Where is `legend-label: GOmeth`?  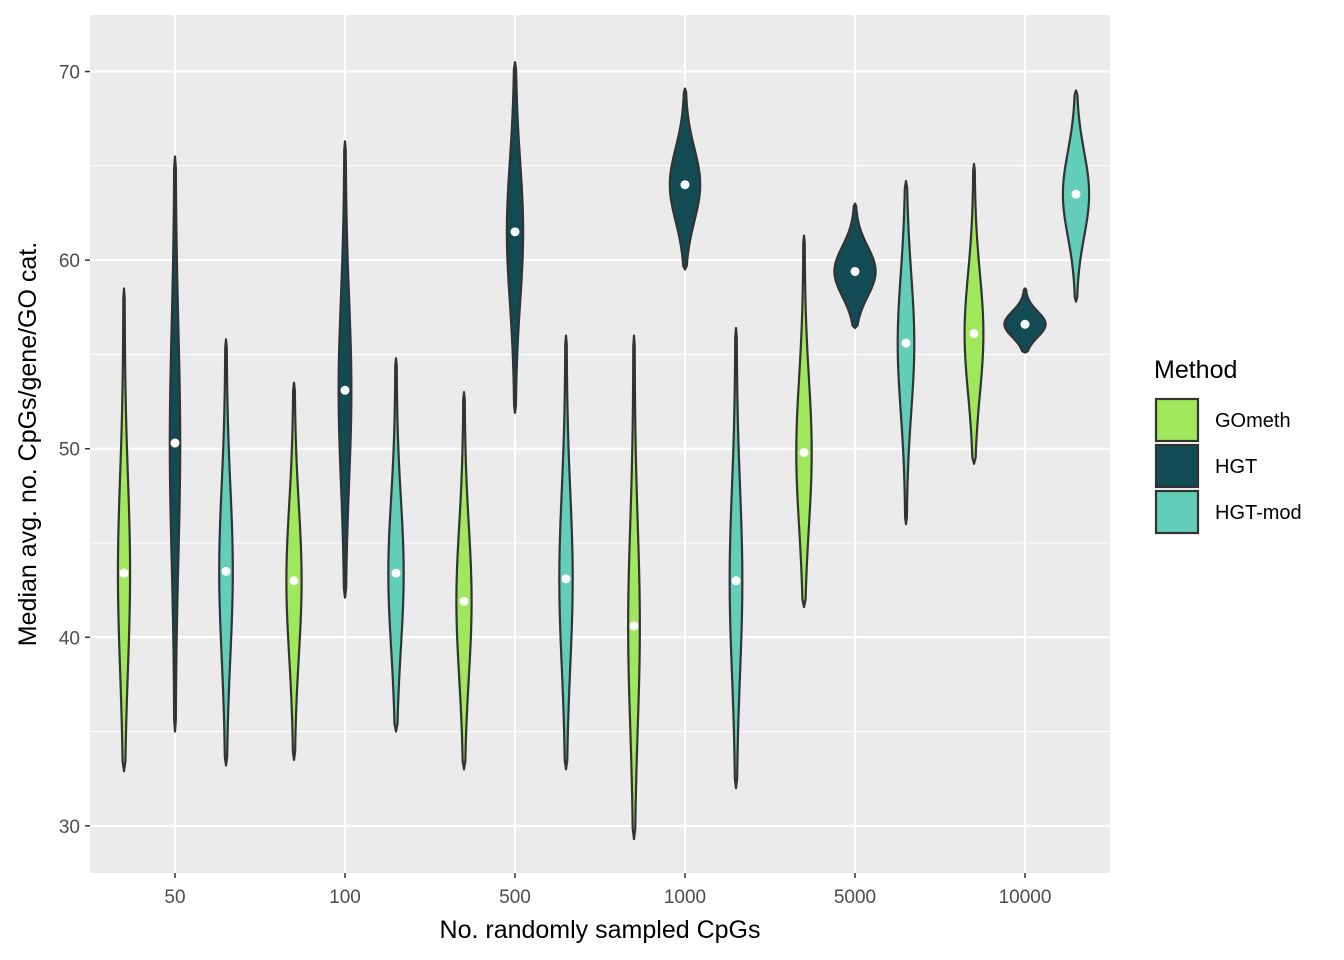
legend-label: GOmeth is located at coordinates (1253, 421).